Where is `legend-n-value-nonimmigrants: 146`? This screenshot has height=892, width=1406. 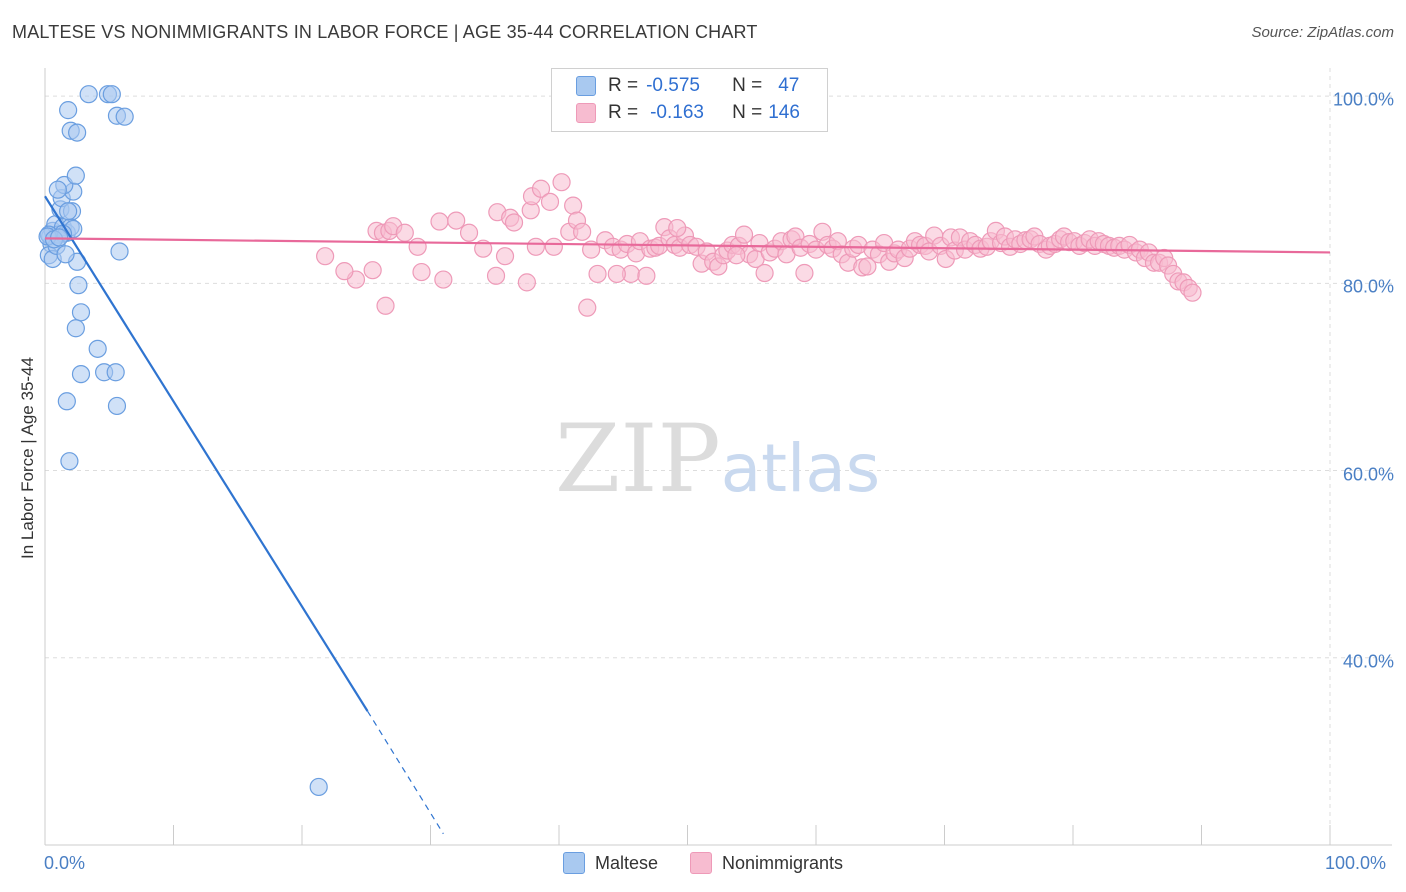
legend-n-value-nonimmigrants: 146 is located at coordinates (784, 112).